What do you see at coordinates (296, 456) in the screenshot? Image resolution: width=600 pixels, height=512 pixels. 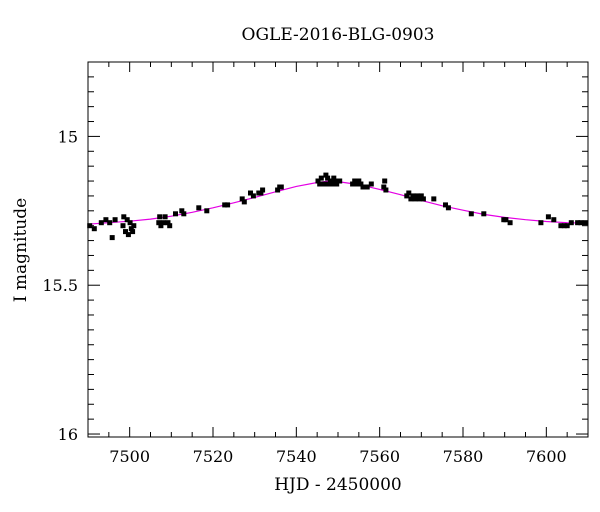 I see `x-tick-label: 7540` at bounding box center [296, 456].